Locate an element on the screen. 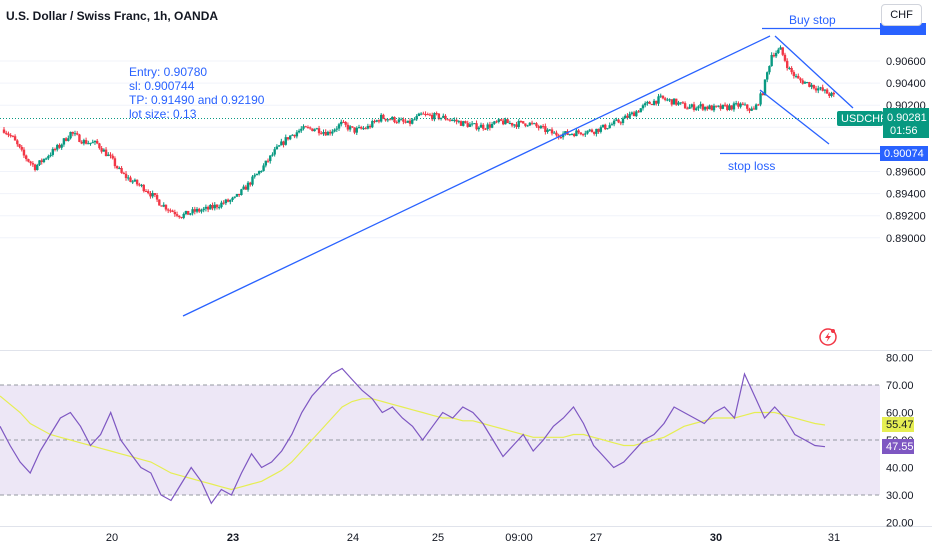 The height and width of the screenshot is (550, 932). rsi-tick-label: 80.00 is located at coordinates (900, 359).